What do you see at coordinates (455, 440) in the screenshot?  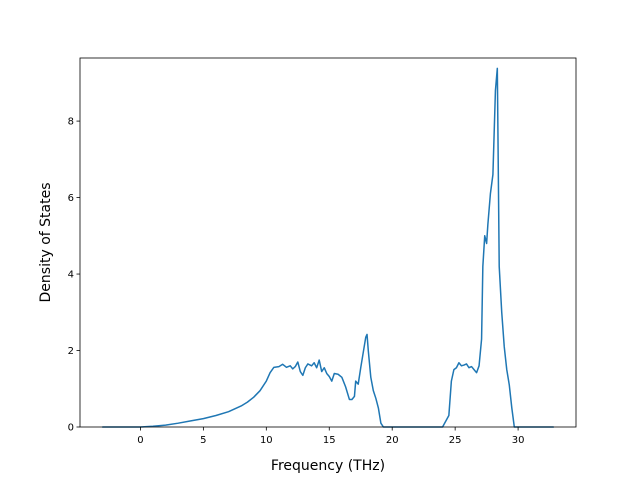 I see `x-tick-label: 25` at bounding box center [455, 440].